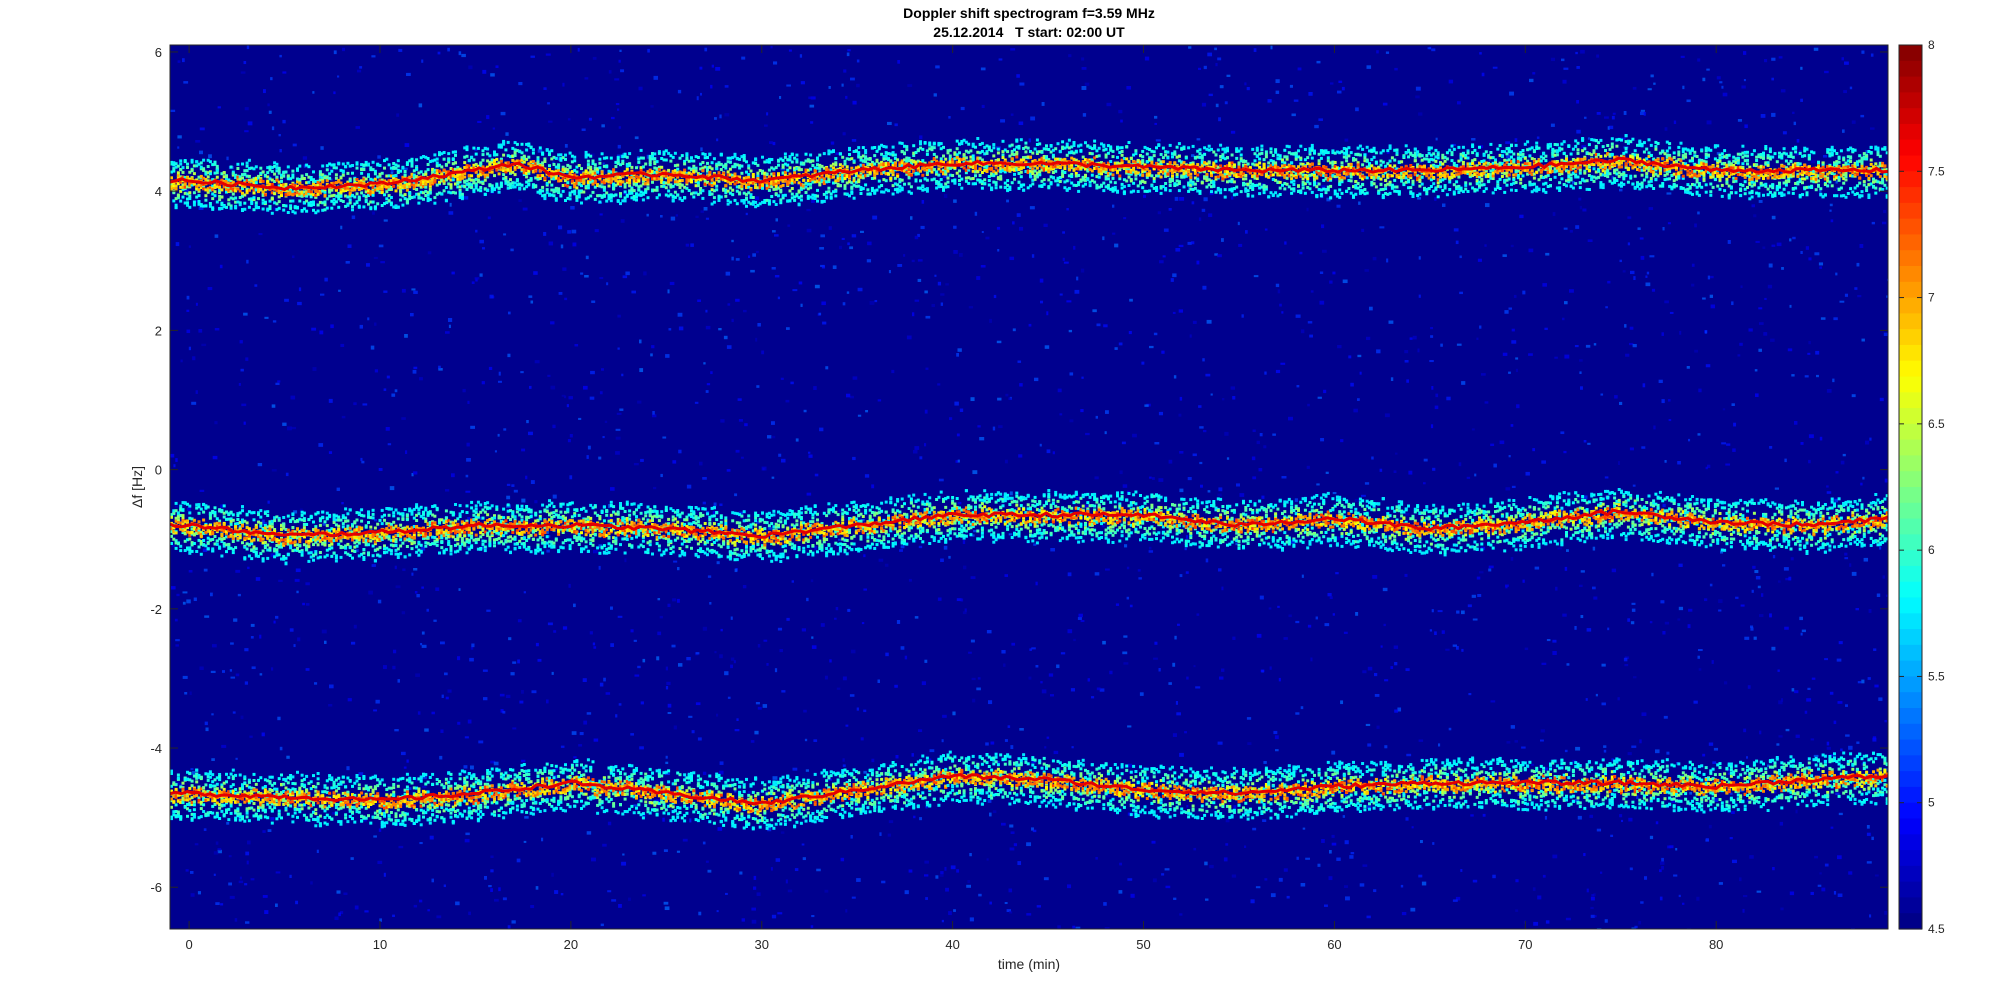 The height and width of the screenshot is (1000, 2000). I want to click on colorbar-tick-label-4: 6, so click(1931, 550).